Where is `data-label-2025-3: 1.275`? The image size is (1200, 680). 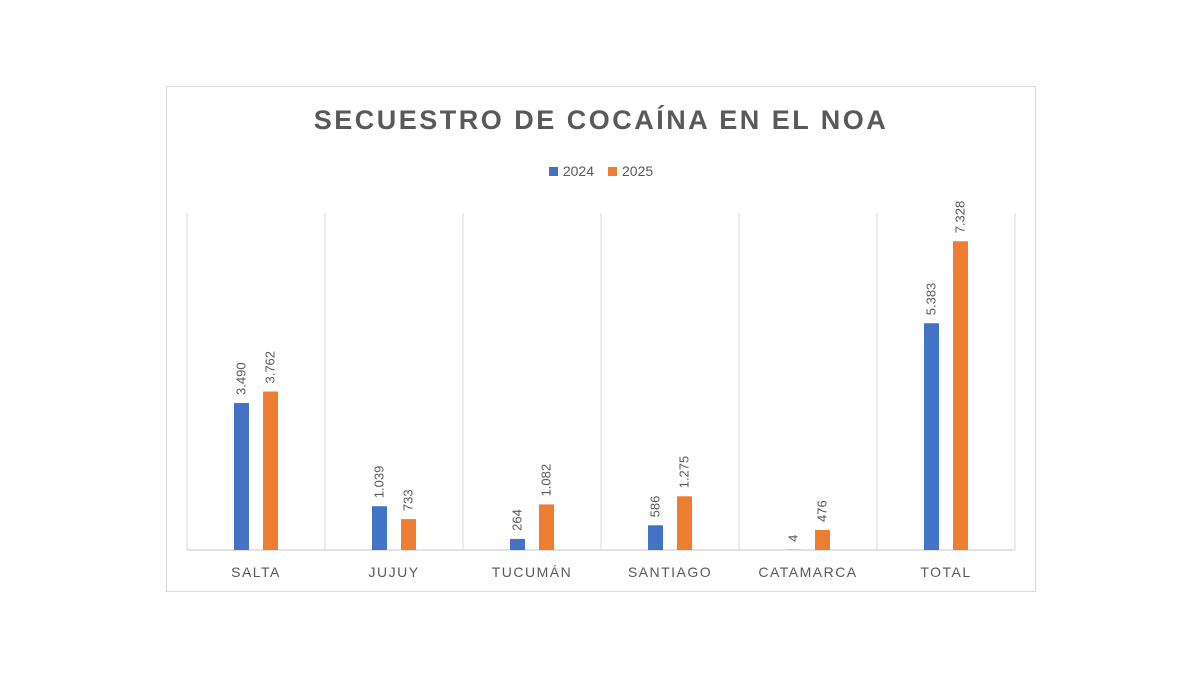 data-label-2025-3: 1.275 is located at coordinates (684, 472).